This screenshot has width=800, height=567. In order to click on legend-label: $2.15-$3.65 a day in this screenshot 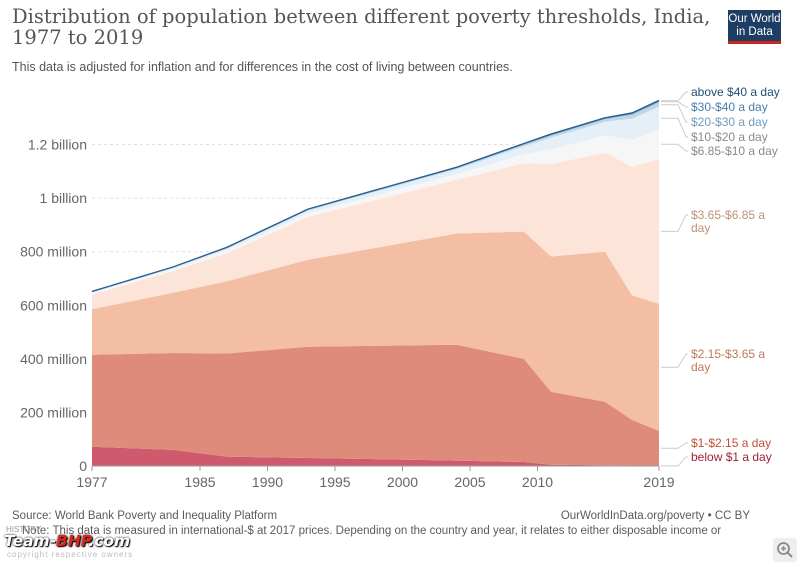, I will do `click(728, 360)`.